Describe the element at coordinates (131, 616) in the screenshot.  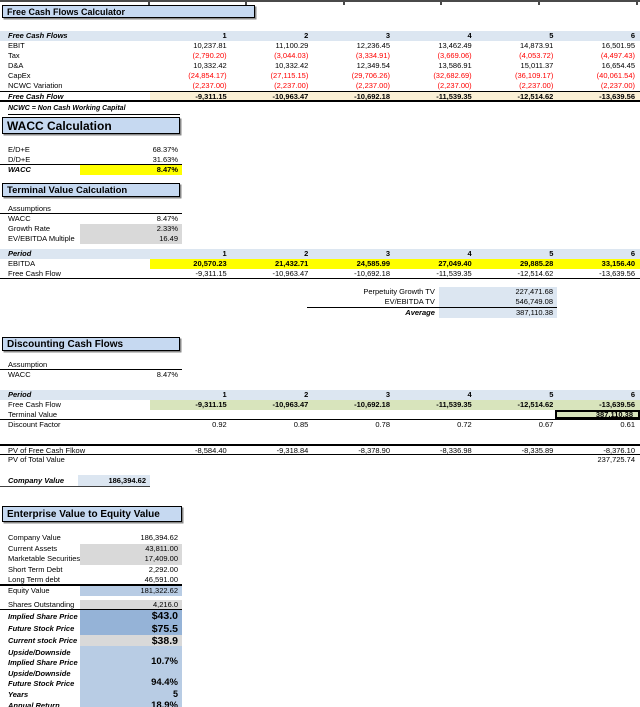
I see `implied-share-price-cell: $43.0` at that location.